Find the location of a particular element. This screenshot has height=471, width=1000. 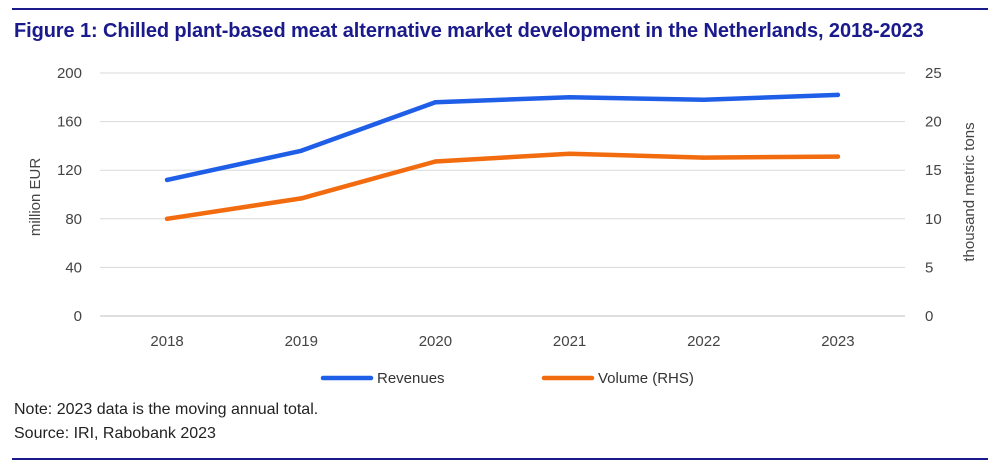

y2-tick-label: 20 is located at coordinates (933, 122).